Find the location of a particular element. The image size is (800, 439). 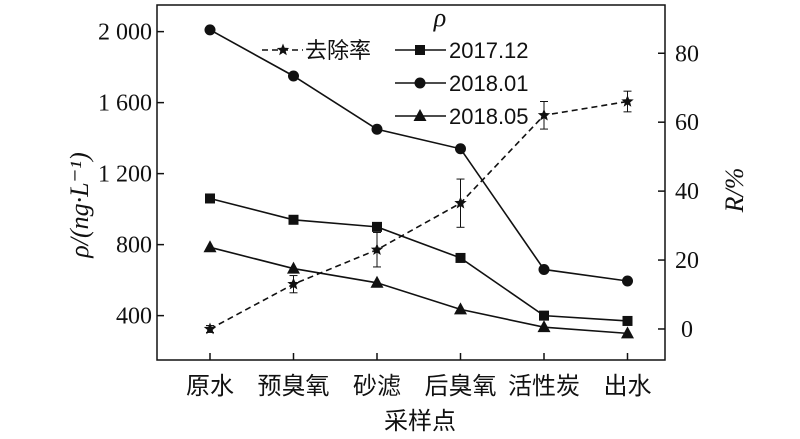

x-tick-label: 后臭氧 is located at coordinates (461, 386).